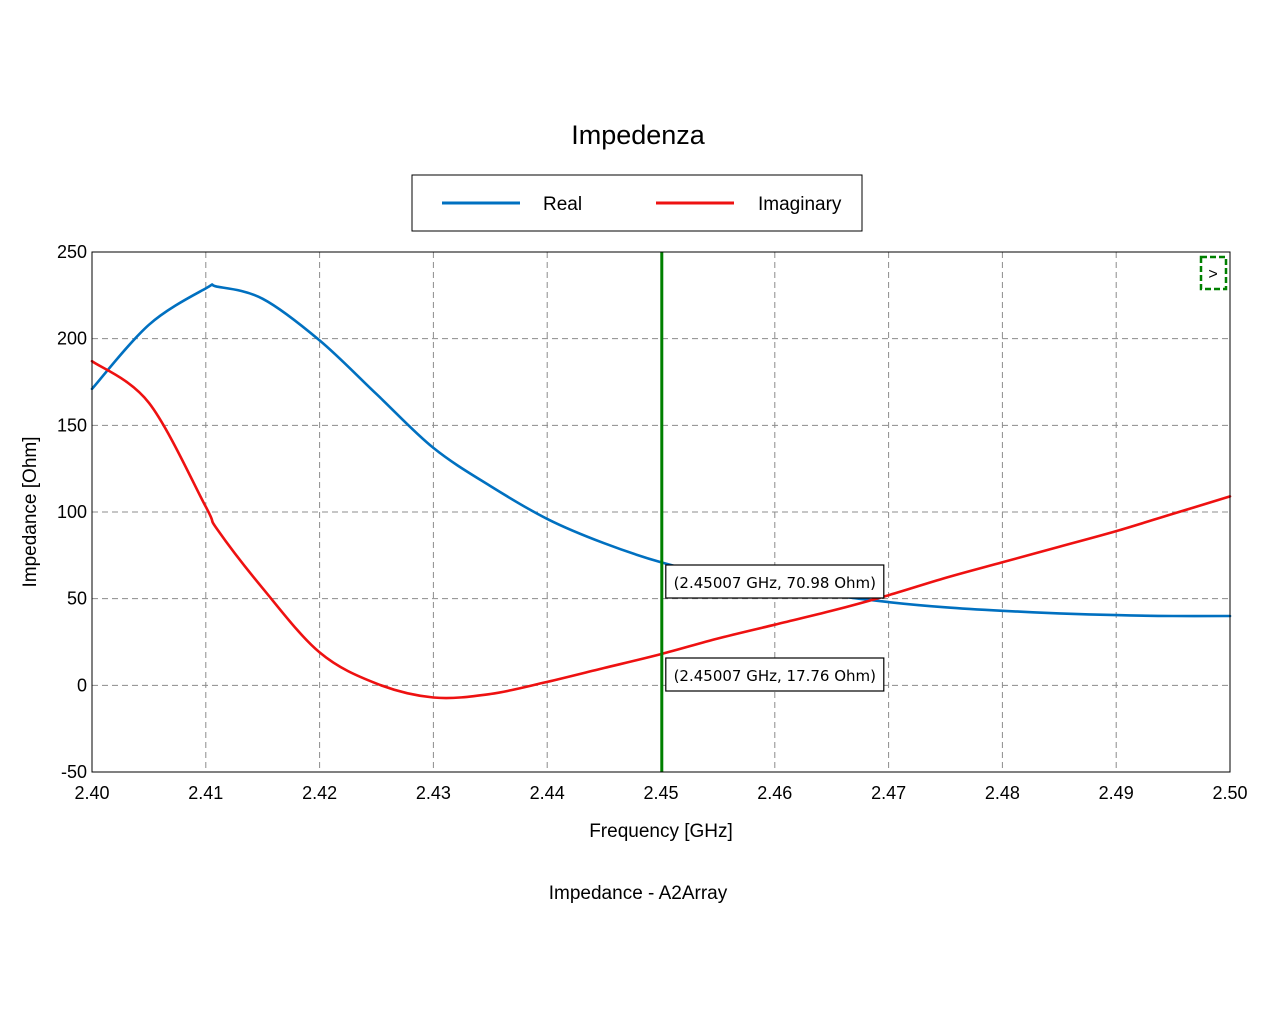 The width and height of the screenshot is (1280, 1024). What do you see at coordinates (661, 831) in the screenshot?
I see `x-axis-title: Frequency [GHz]` at bounding box center [661, 831].